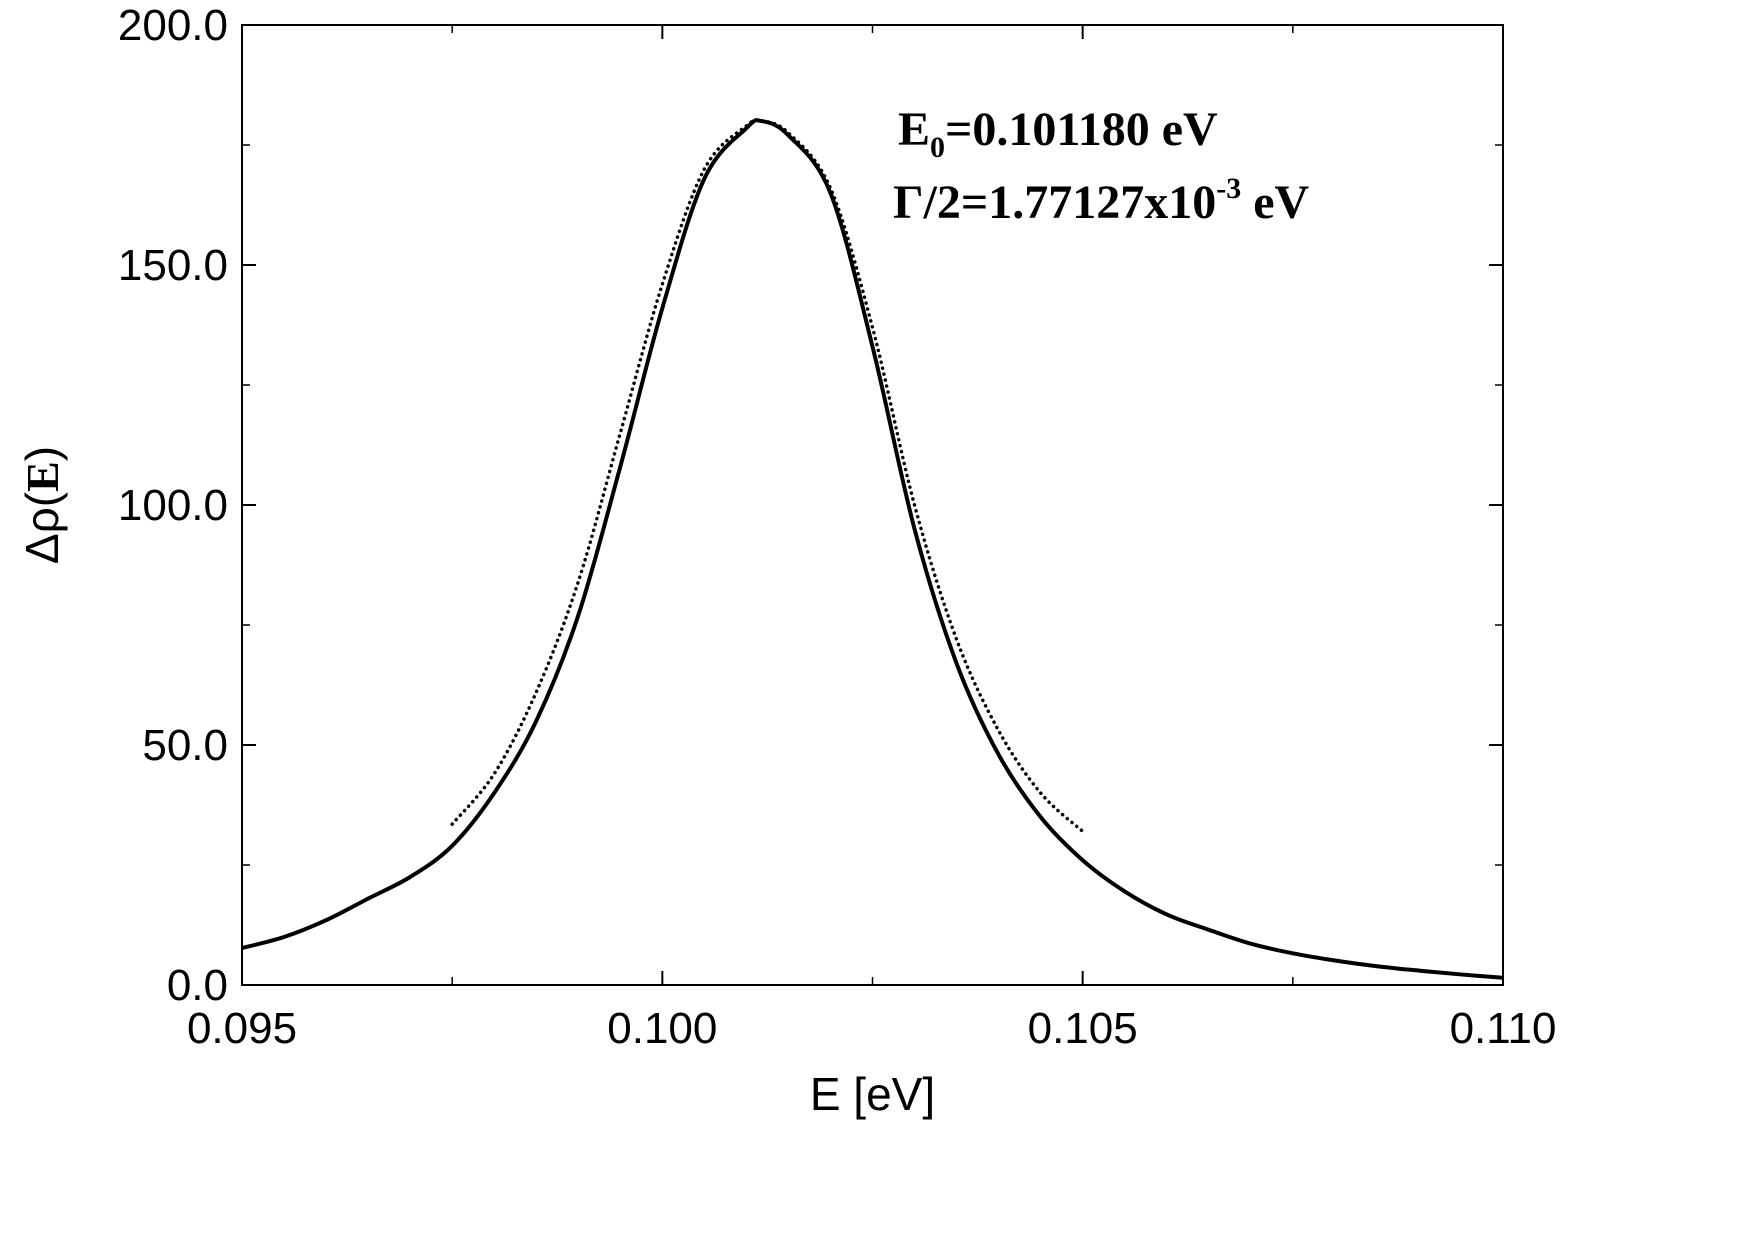 This screenshot has width=1754, height=1244. I want to click on annotation-energy-subscript: 0, so click(937, 147).